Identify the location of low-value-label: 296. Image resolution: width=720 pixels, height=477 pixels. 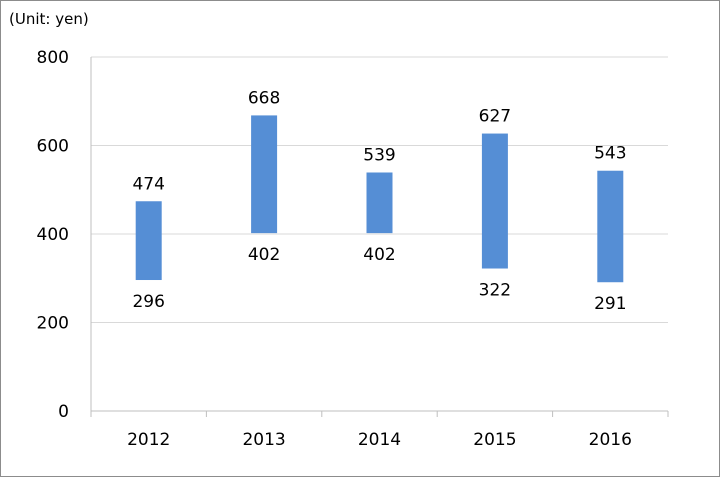
(148, 302).